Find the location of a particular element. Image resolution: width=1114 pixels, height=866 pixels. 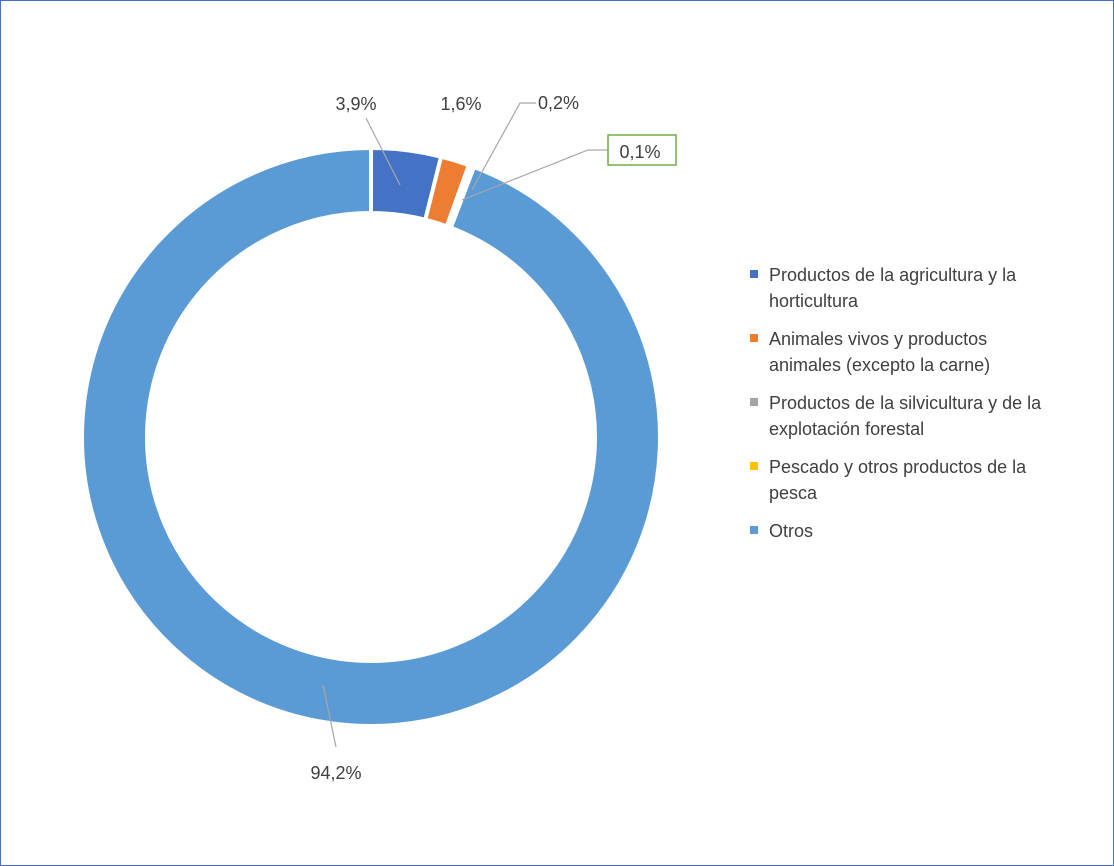

legend-item-pescado: Pescado y otros productos de la pesca is located at coordinates (925, 480).